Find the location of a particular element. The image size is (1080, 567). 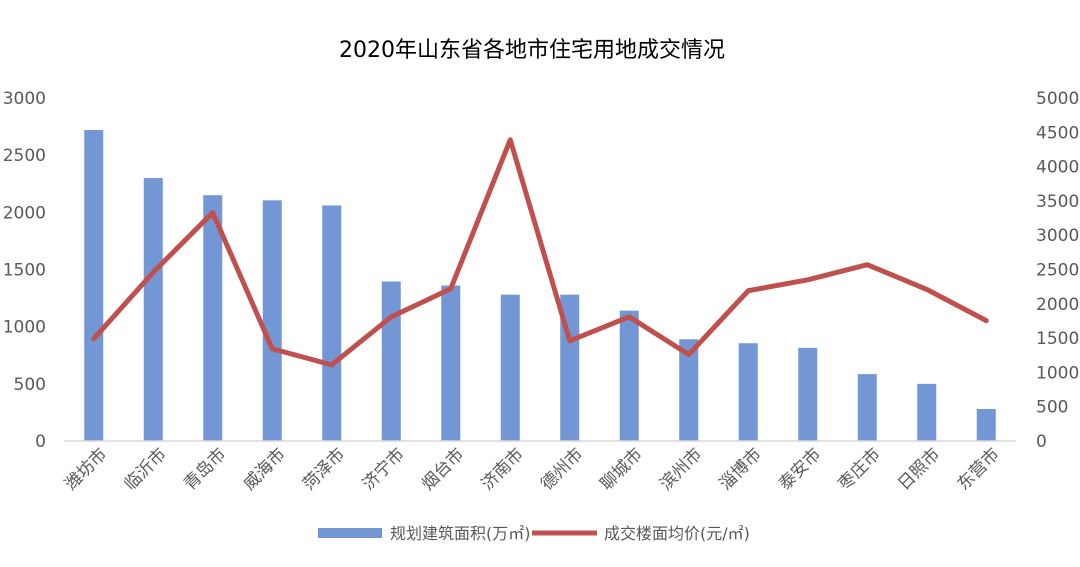

right-tick-label: 4000 is located at coordinates (1057, 168).